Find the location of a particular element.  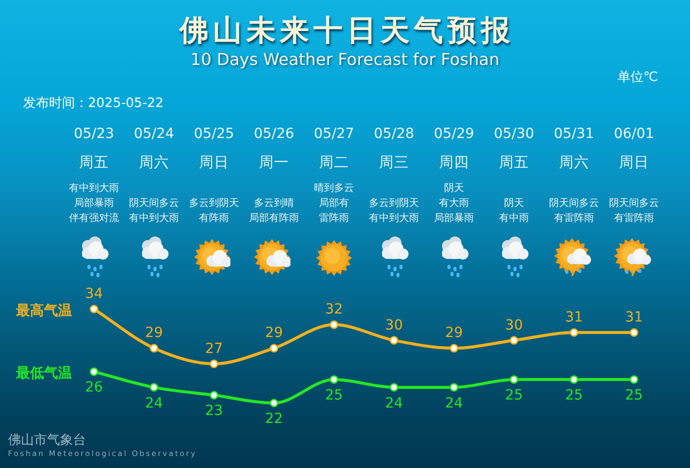

annotation: 周一 is located at coordinates (274, 163).